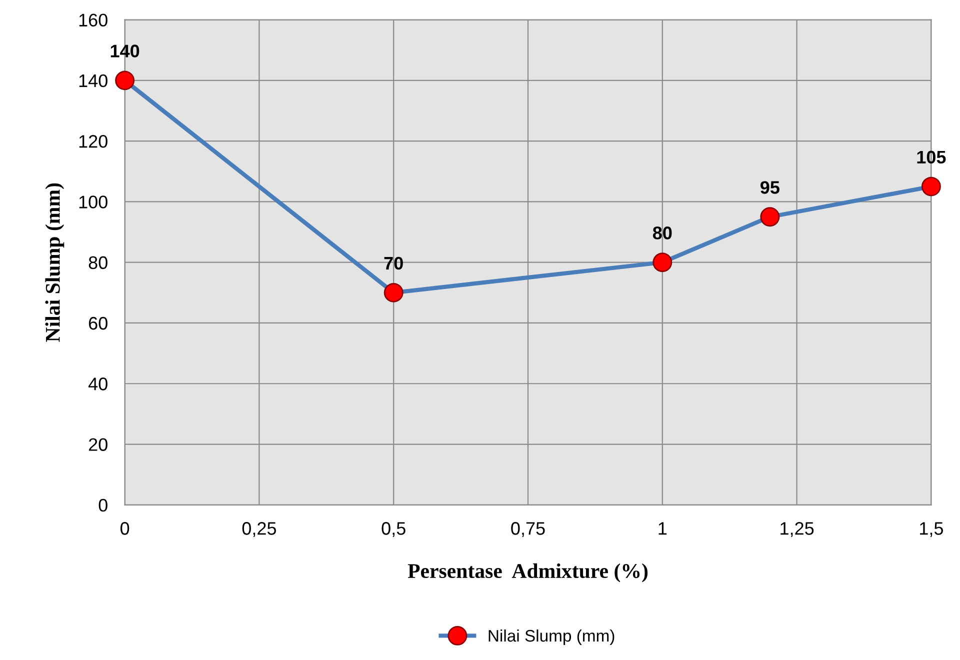 Image resolution: width=960 pixels, height=660 pixels. What do you see at coordinates (931, 157) in the screenshot?
I see `data-label: 105` at bounding box center [931, 157].